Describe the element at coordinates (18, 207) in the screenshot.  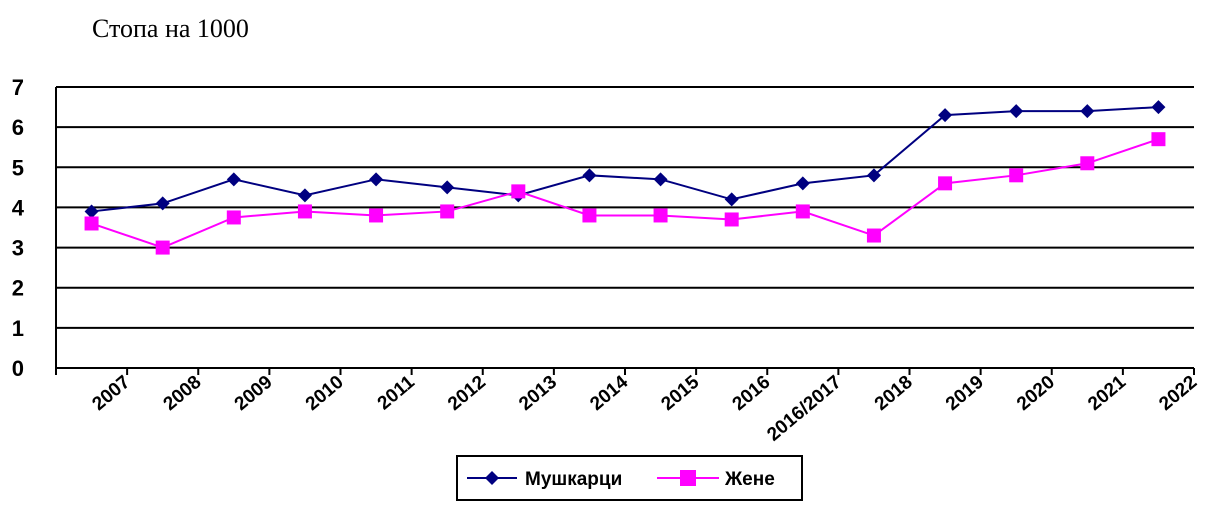
I see `y-tick-label: 4` at that location.